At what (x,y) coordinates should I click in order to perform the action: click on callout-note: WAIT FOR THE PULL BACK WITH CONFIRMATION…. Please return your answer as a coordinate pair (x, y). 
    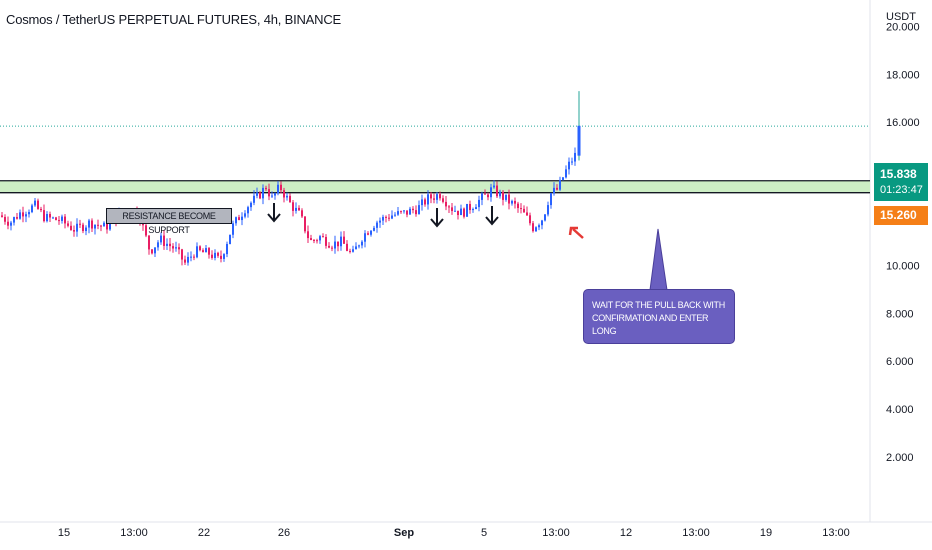
    Looking at the image, I should click on (659, 316).